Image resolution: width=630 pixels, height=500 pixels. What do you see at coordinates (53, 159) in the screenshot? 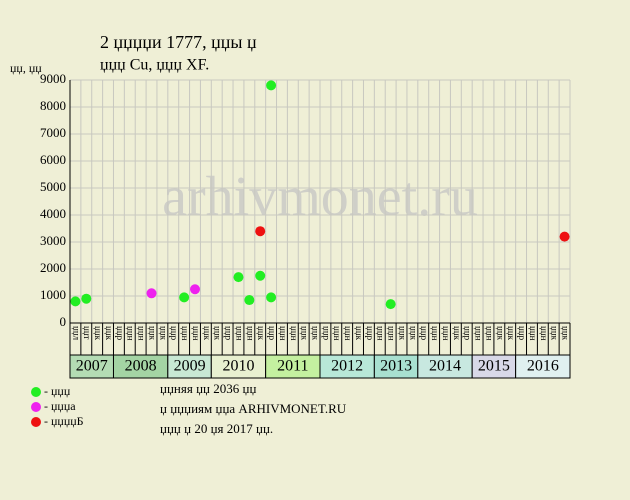
I see `y-tick-label: 6000` at bounding box center [53, 159].